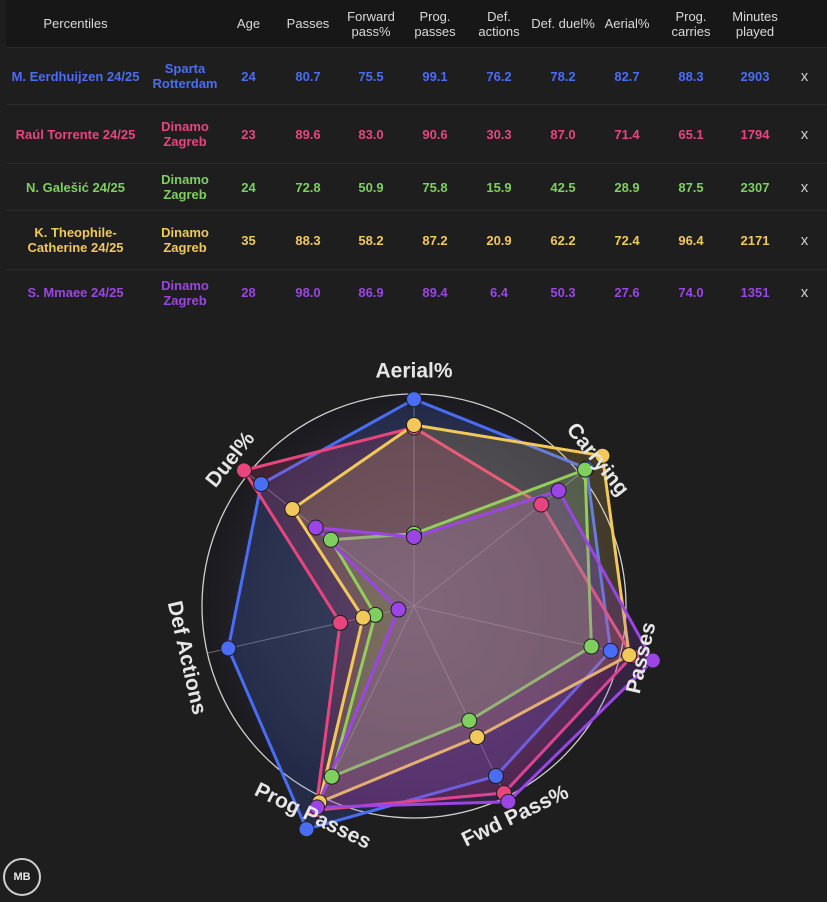  I want to click on header-prog-carries: Prog. carries, so click(691, 24).